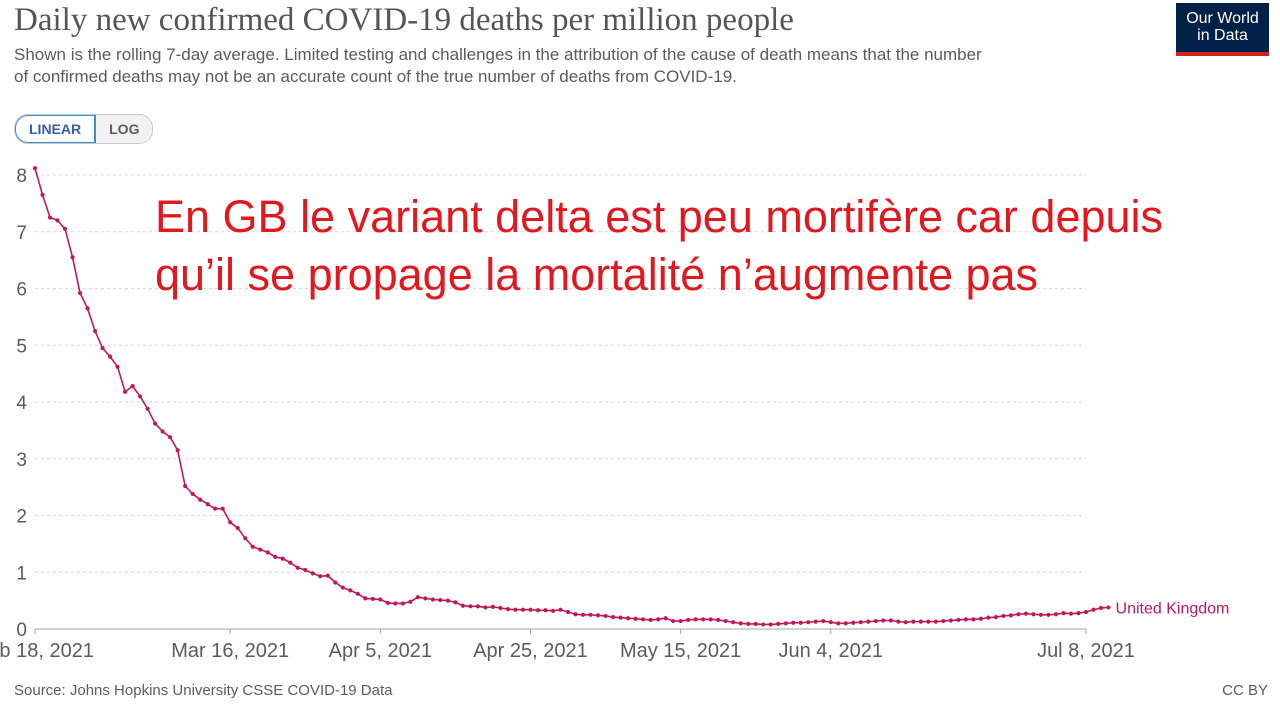  What do you see at coordinates (21, 460) in the screenshot?
I see `y-tick-label: 3` at bounding box center [21, 460].